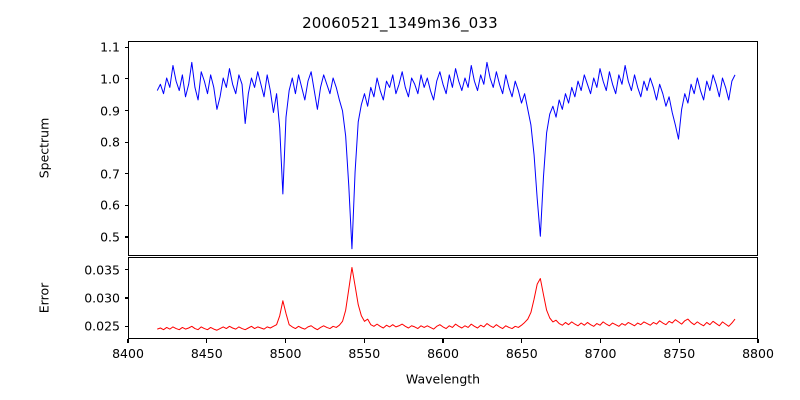  I want to click on spectrum-y-tick-label: 1.0, so click(110, 79).